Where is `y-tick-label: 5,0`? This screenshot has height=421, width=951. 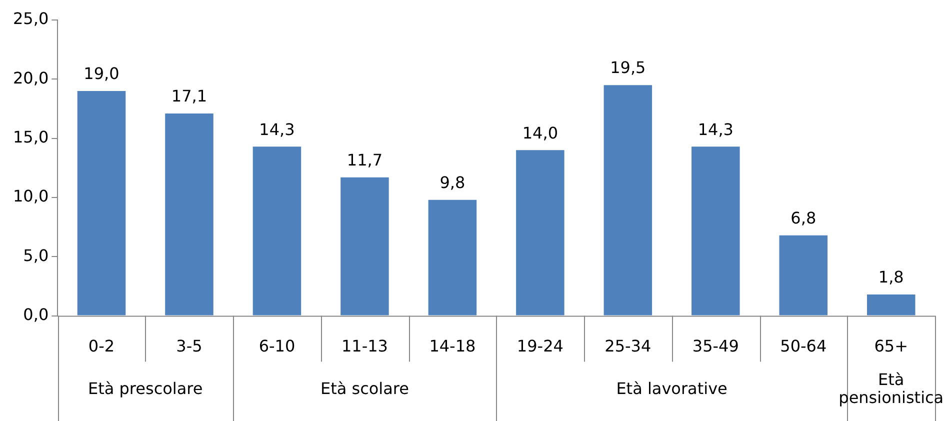 y-tick-label: 5,0 is located at coordinates (36, 255).